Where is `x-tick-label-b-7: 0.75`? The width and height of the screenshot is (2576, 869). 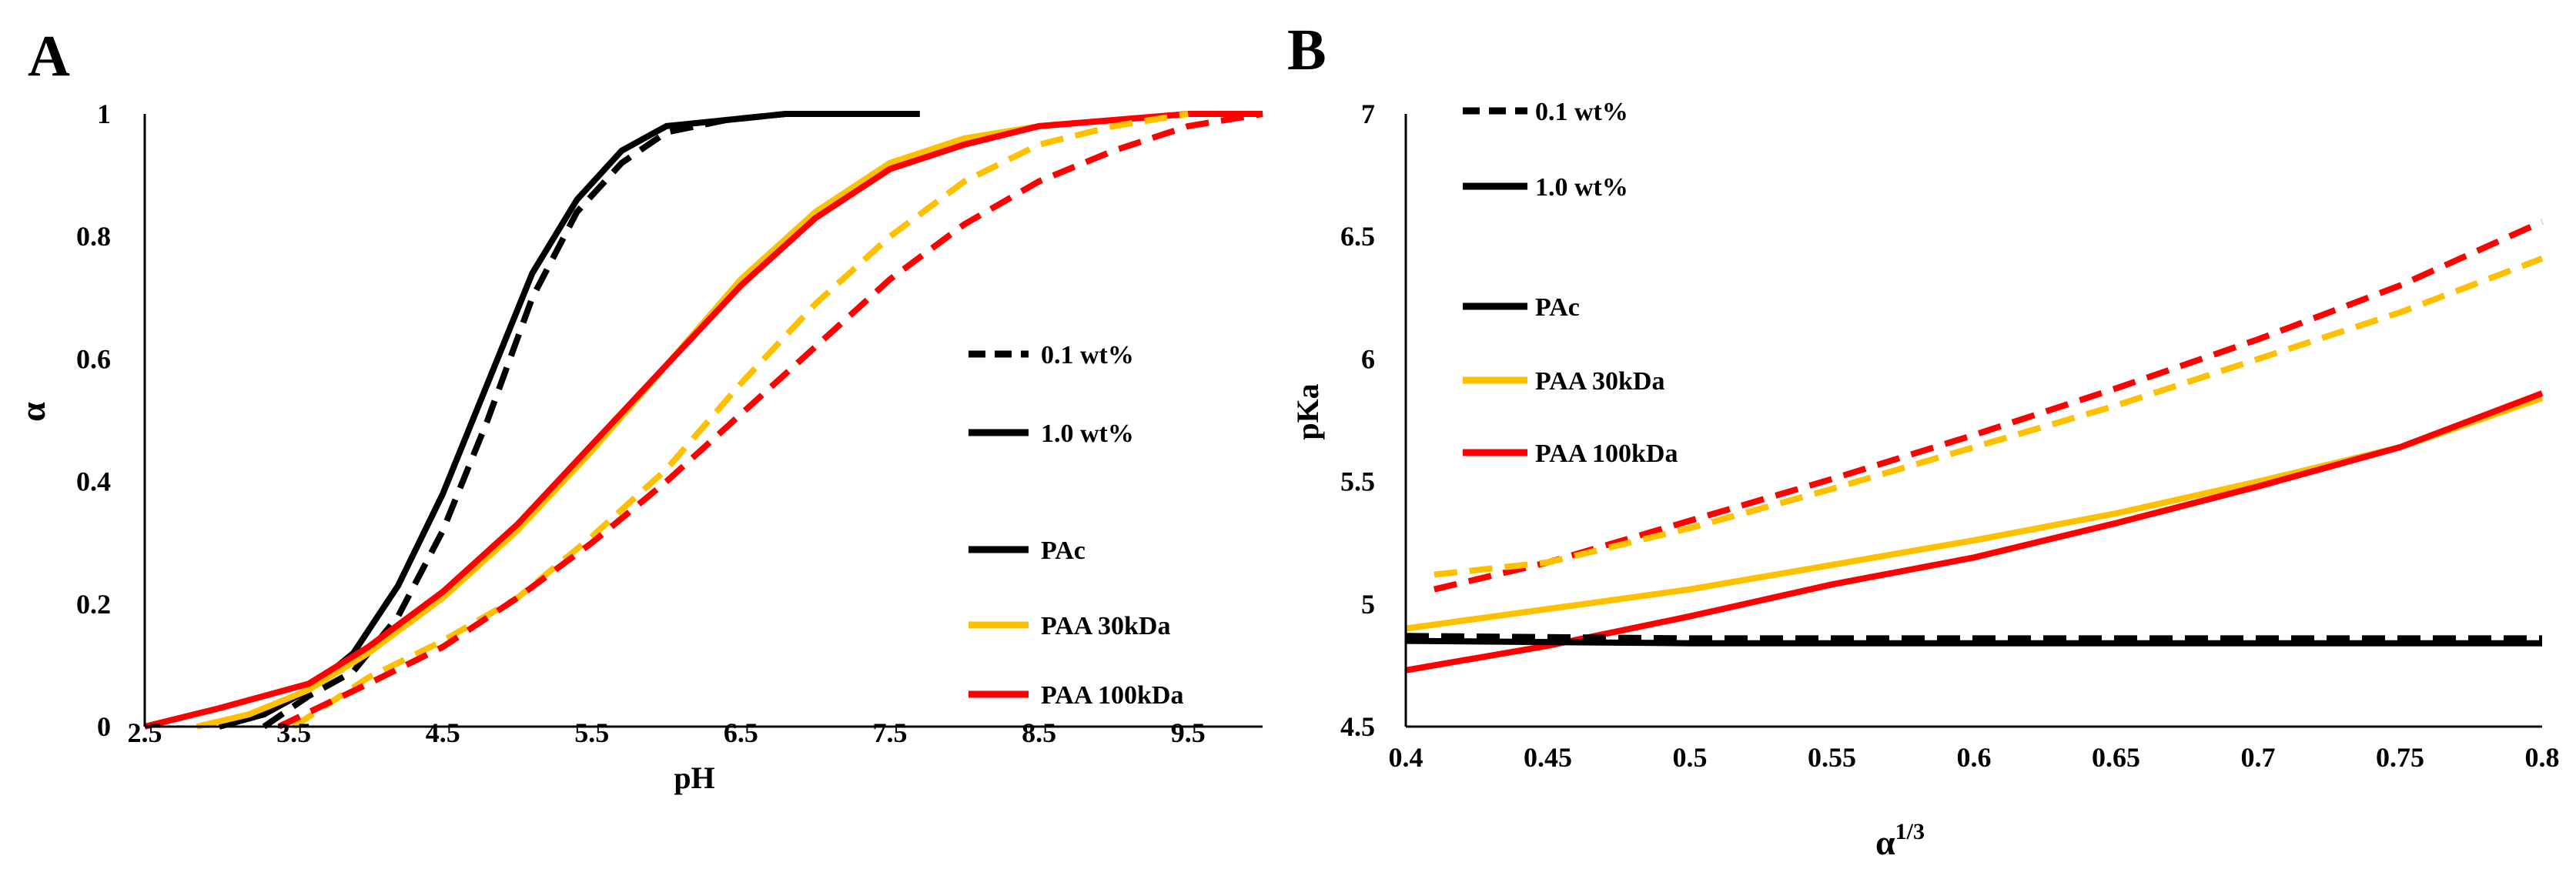 x-tick-label-b-7: 0.75 is located at coordinates (2400, 757).